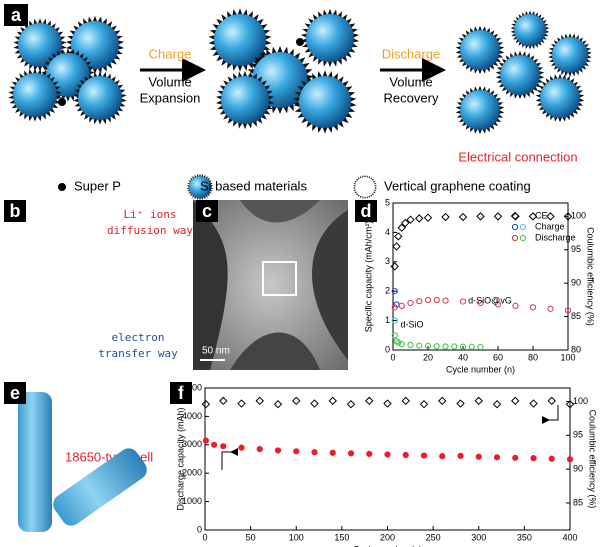 The image size is (600, 547). I want to click on panel-label: c, so click(207, 211).